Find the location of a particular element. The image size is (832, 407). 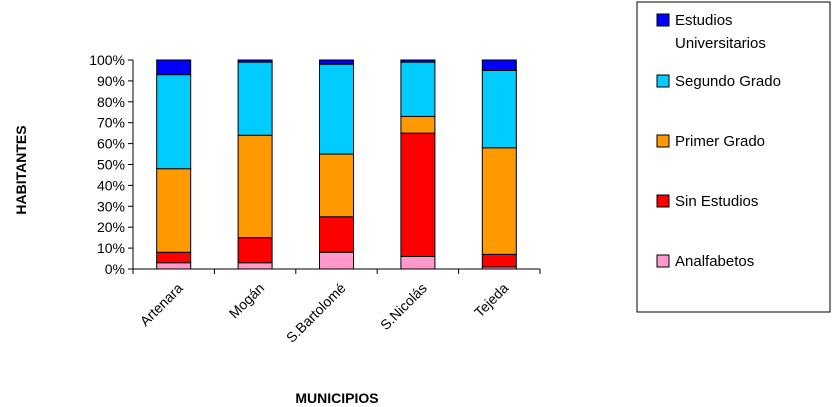

legend-label: Universitarios is located at coordinates (720, 43).